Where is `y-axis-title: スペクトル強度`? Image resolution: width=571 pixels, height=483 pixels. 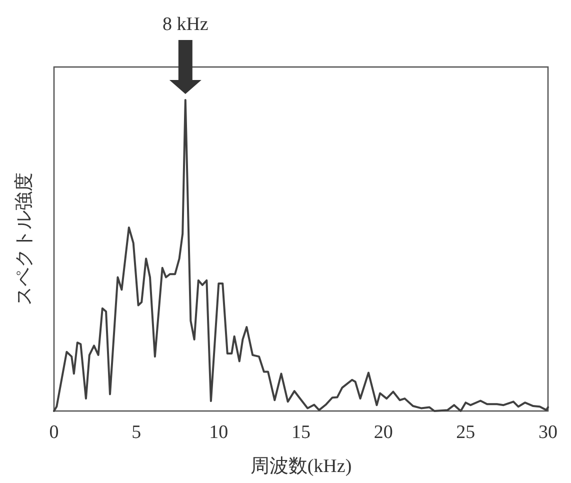
y-axis-title: スペクトル強度 is located at coordinates (24, 239).